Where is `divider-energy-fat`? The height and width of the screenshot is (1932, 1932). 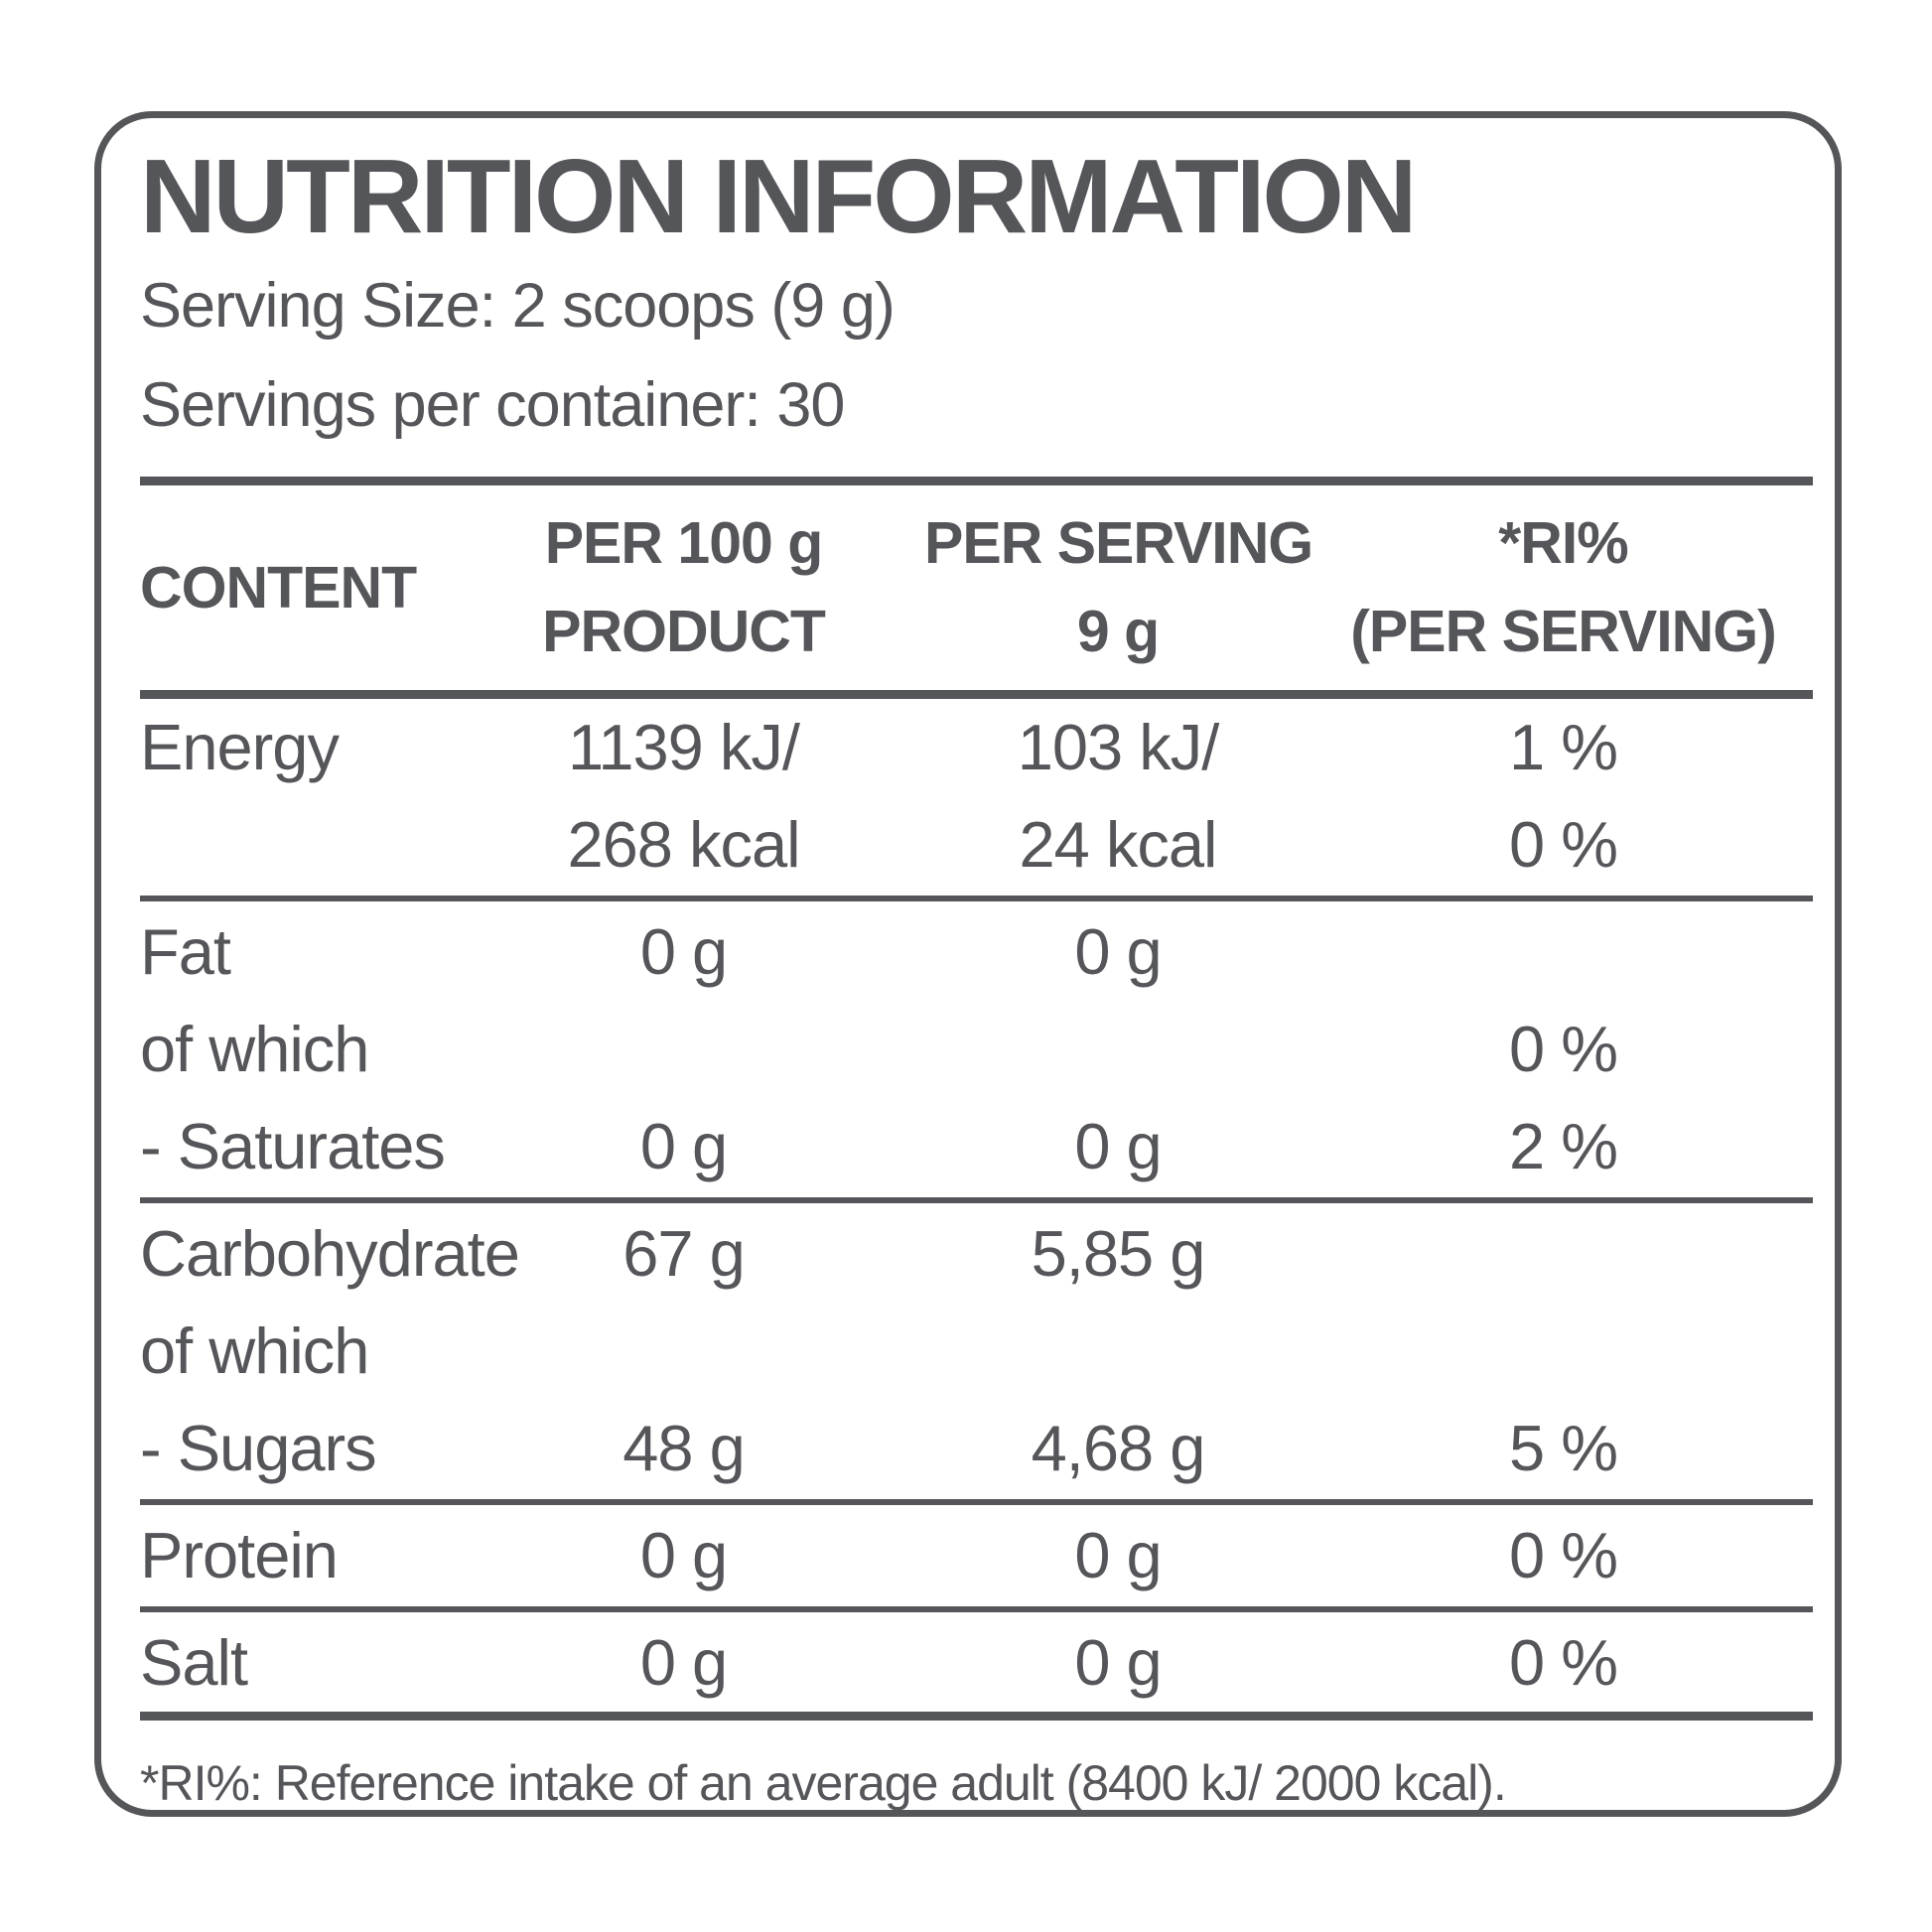
divider-energy-fat is located at coordinates (976, 899).